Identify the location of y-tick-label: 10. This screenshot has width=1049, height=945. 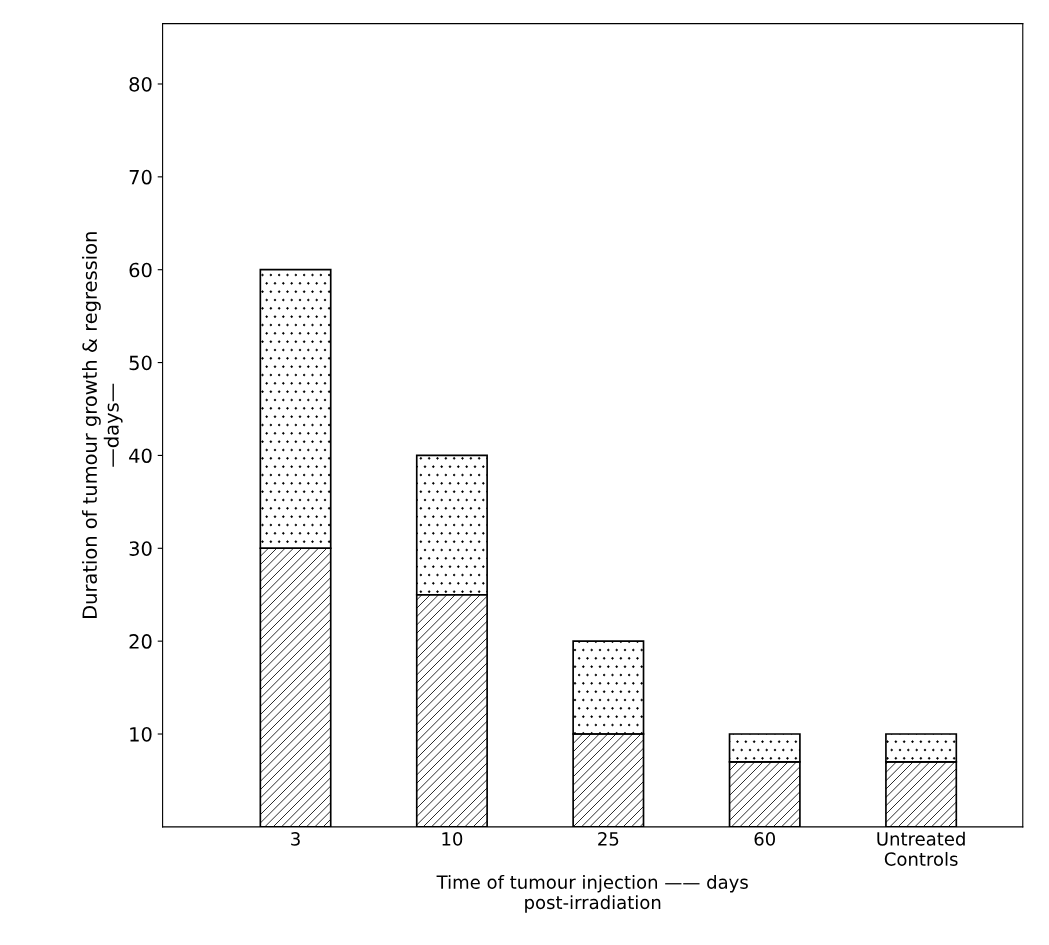
(141, 734).